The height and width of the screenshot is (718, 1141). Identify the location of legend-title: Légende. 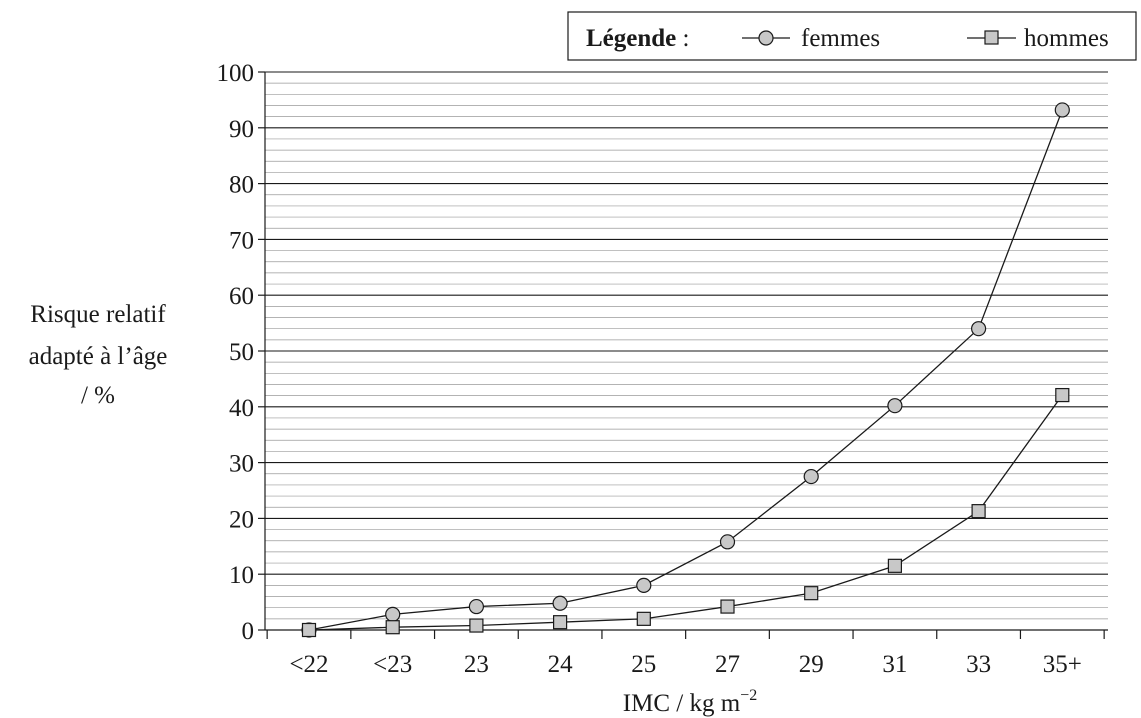
(631, 38).